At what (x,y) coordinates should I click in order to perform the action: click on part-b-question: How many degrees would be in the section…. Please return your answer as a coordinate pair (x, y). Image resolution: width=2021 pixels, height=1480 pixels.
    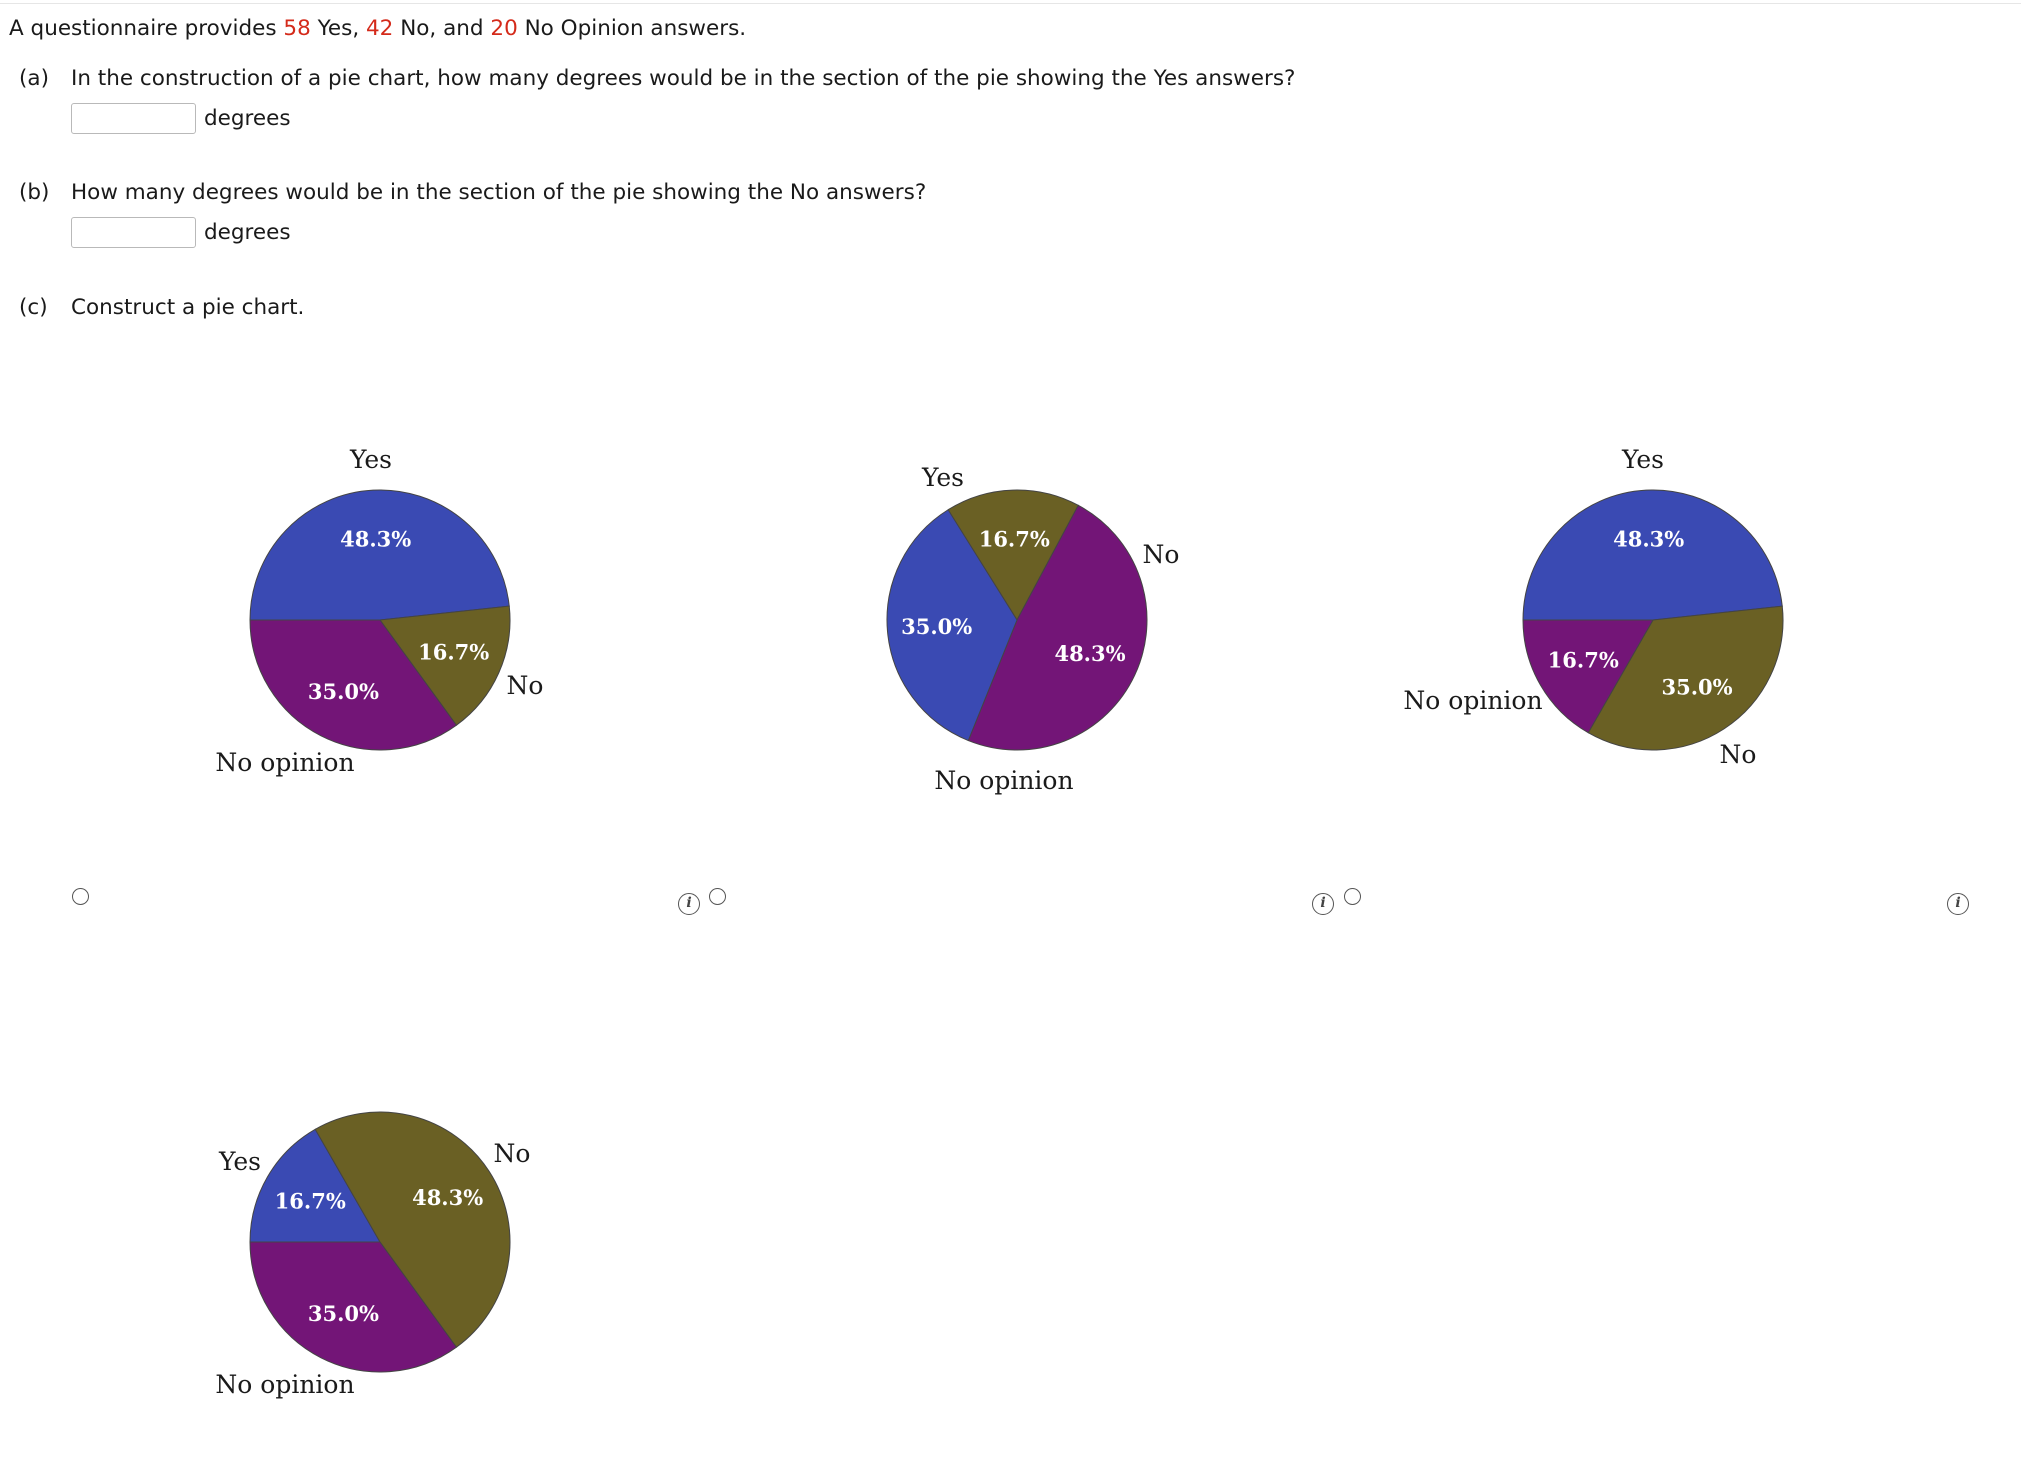
    Looking at the image, I should click on (499, 192).